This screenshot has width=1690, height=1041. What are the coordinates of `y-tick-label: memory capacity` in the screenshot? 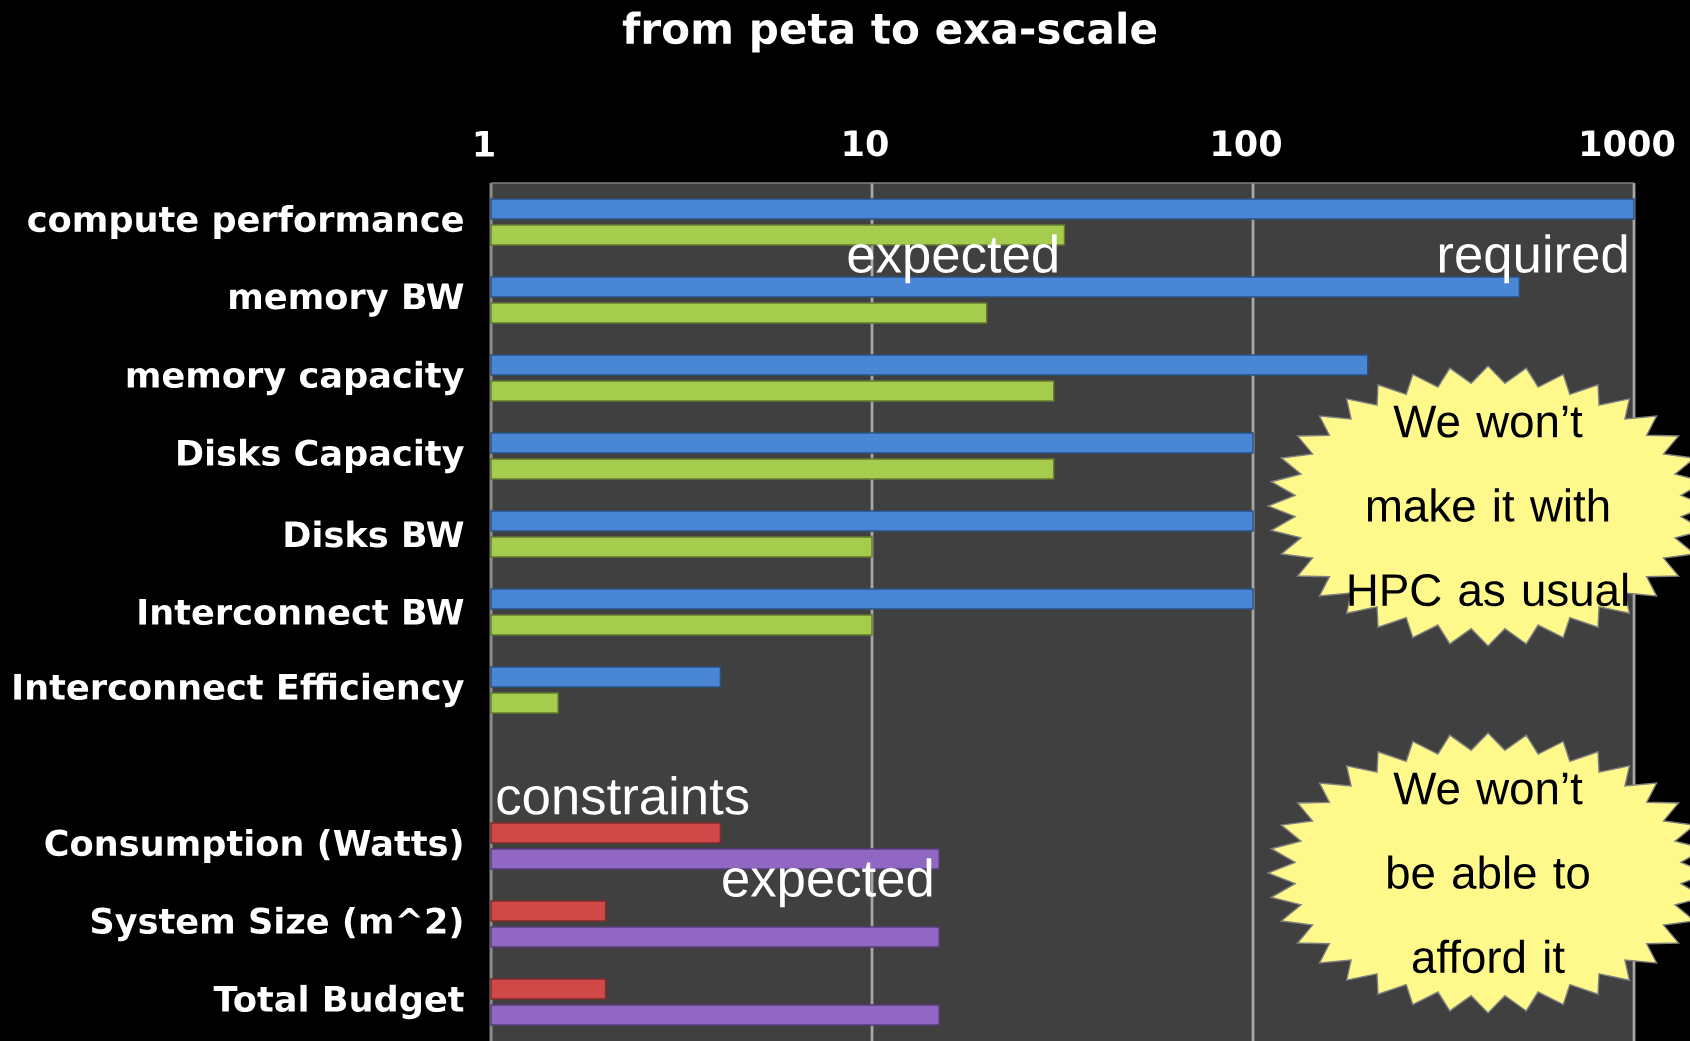 It's located at (295, 378).